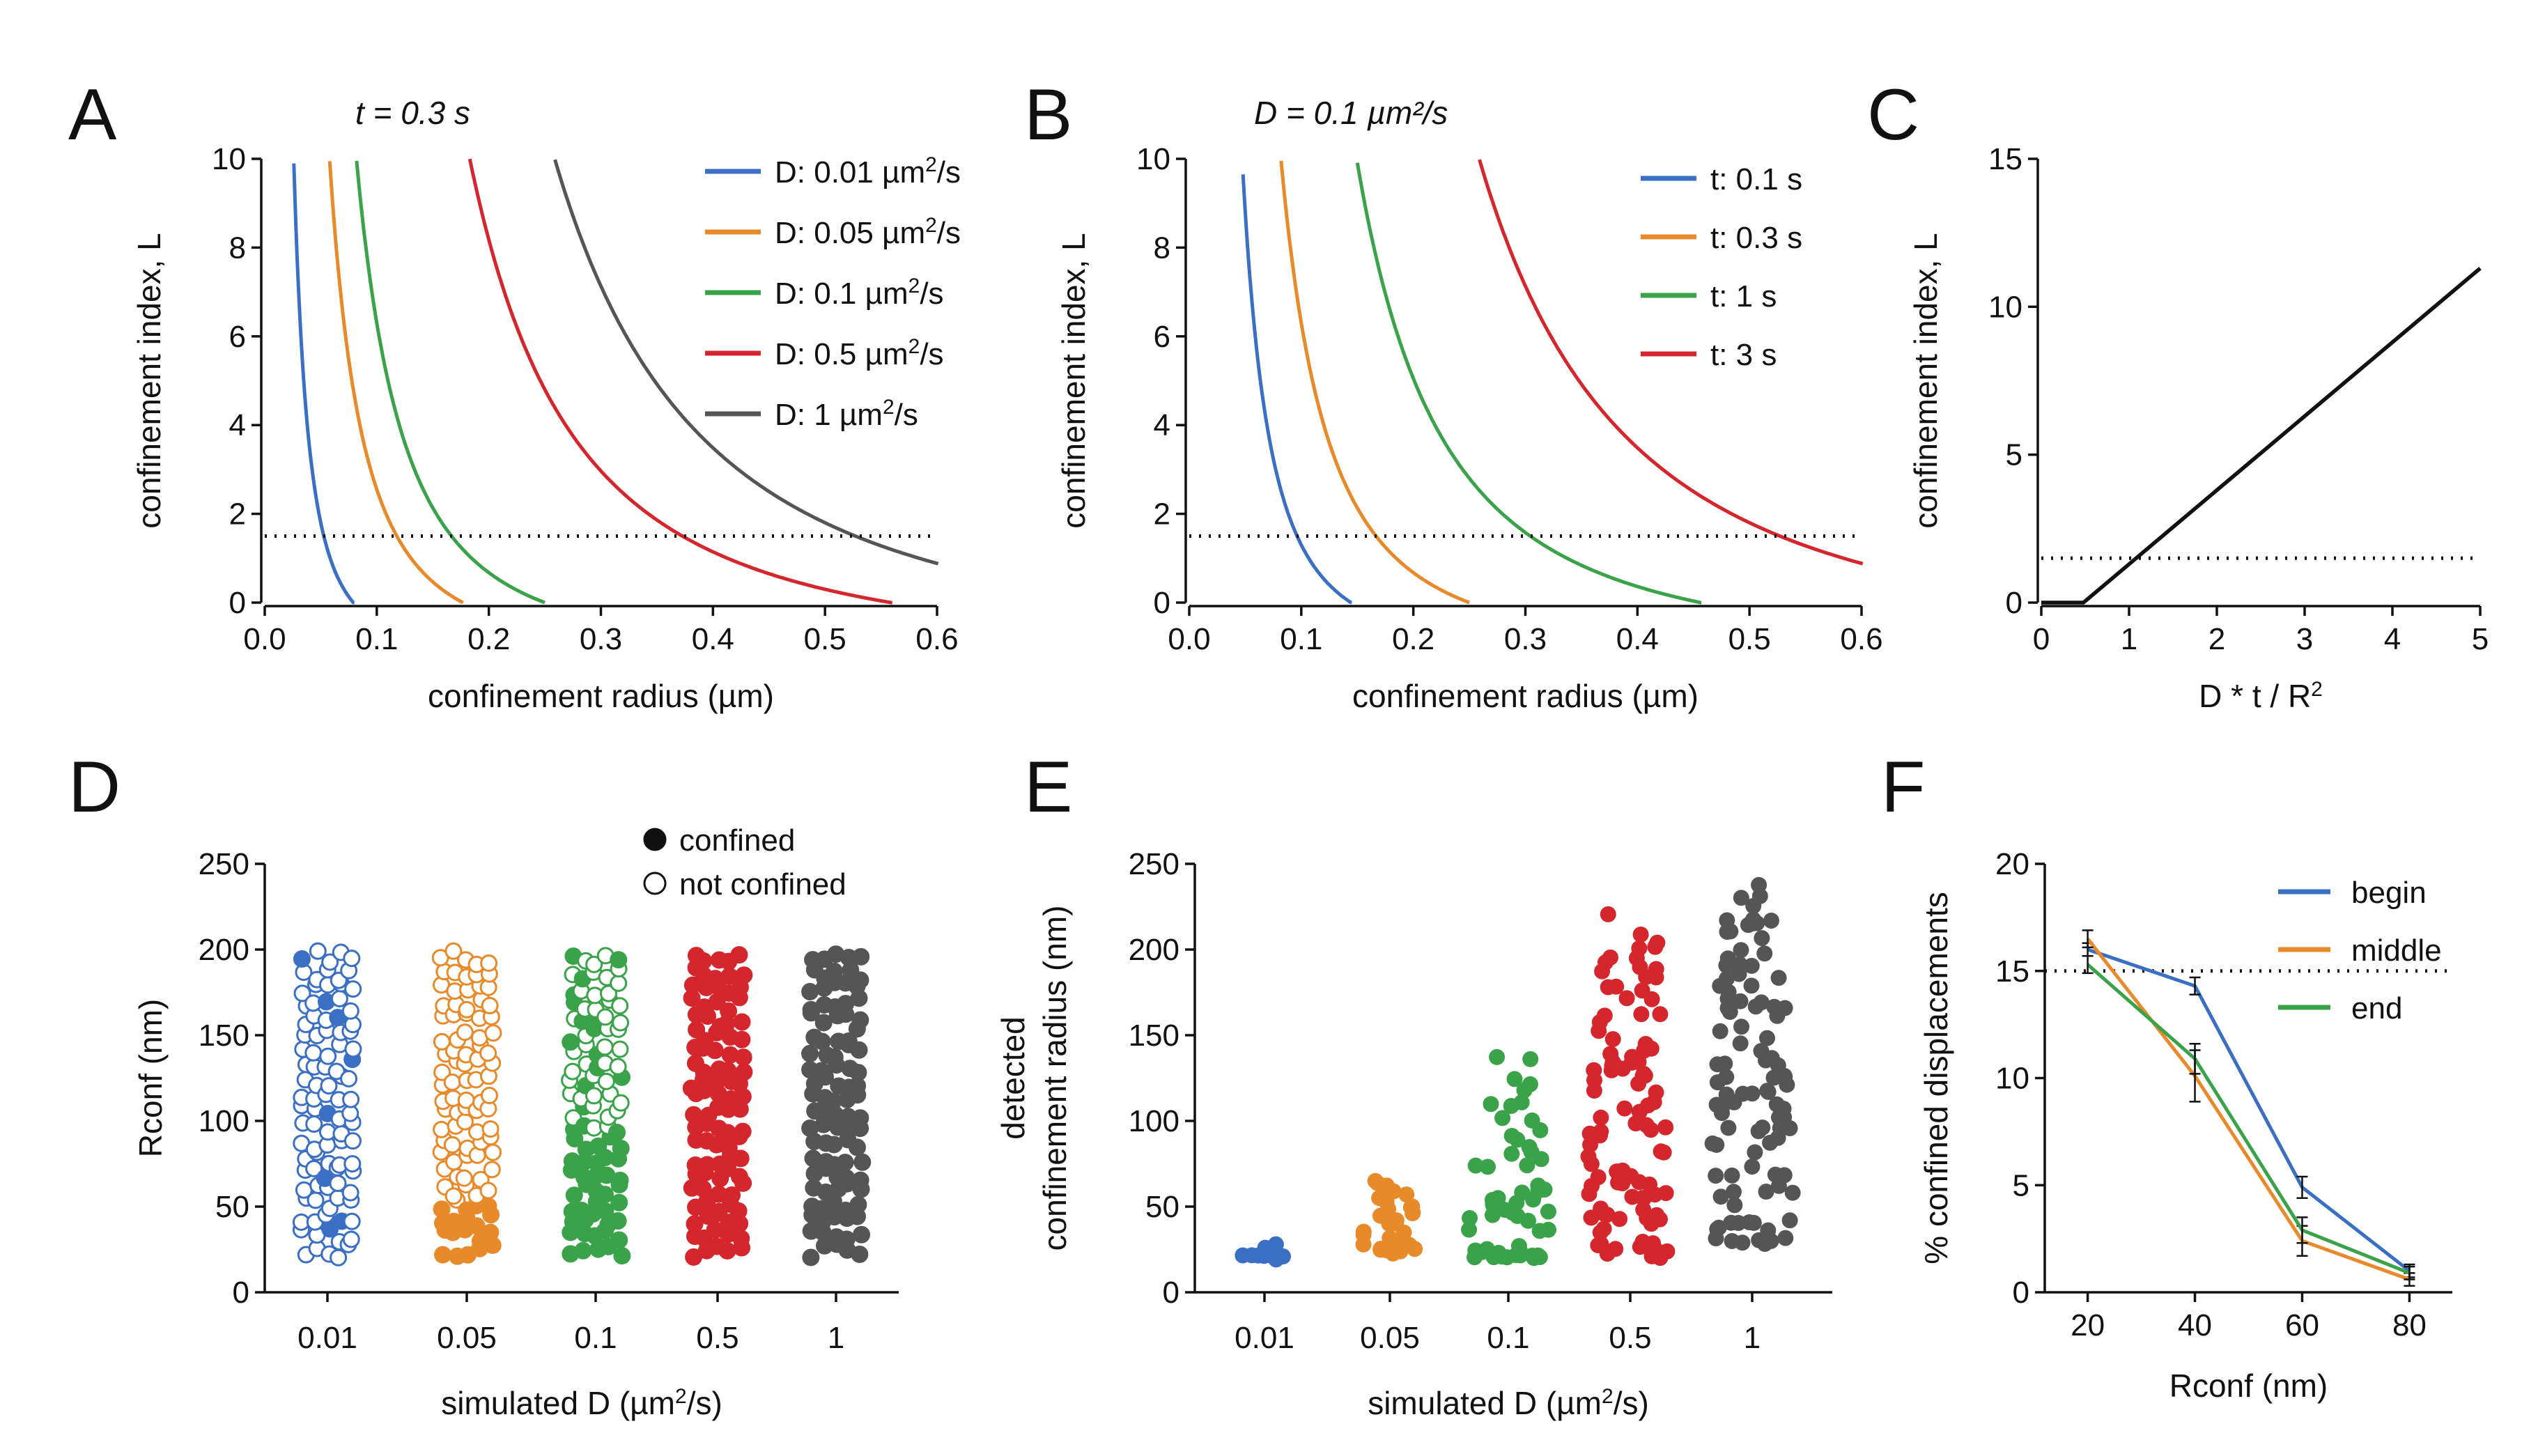 The height and width of the screenshot is (1456, 2522). I want to click on panel-label-c: C, so click(1893, 115).